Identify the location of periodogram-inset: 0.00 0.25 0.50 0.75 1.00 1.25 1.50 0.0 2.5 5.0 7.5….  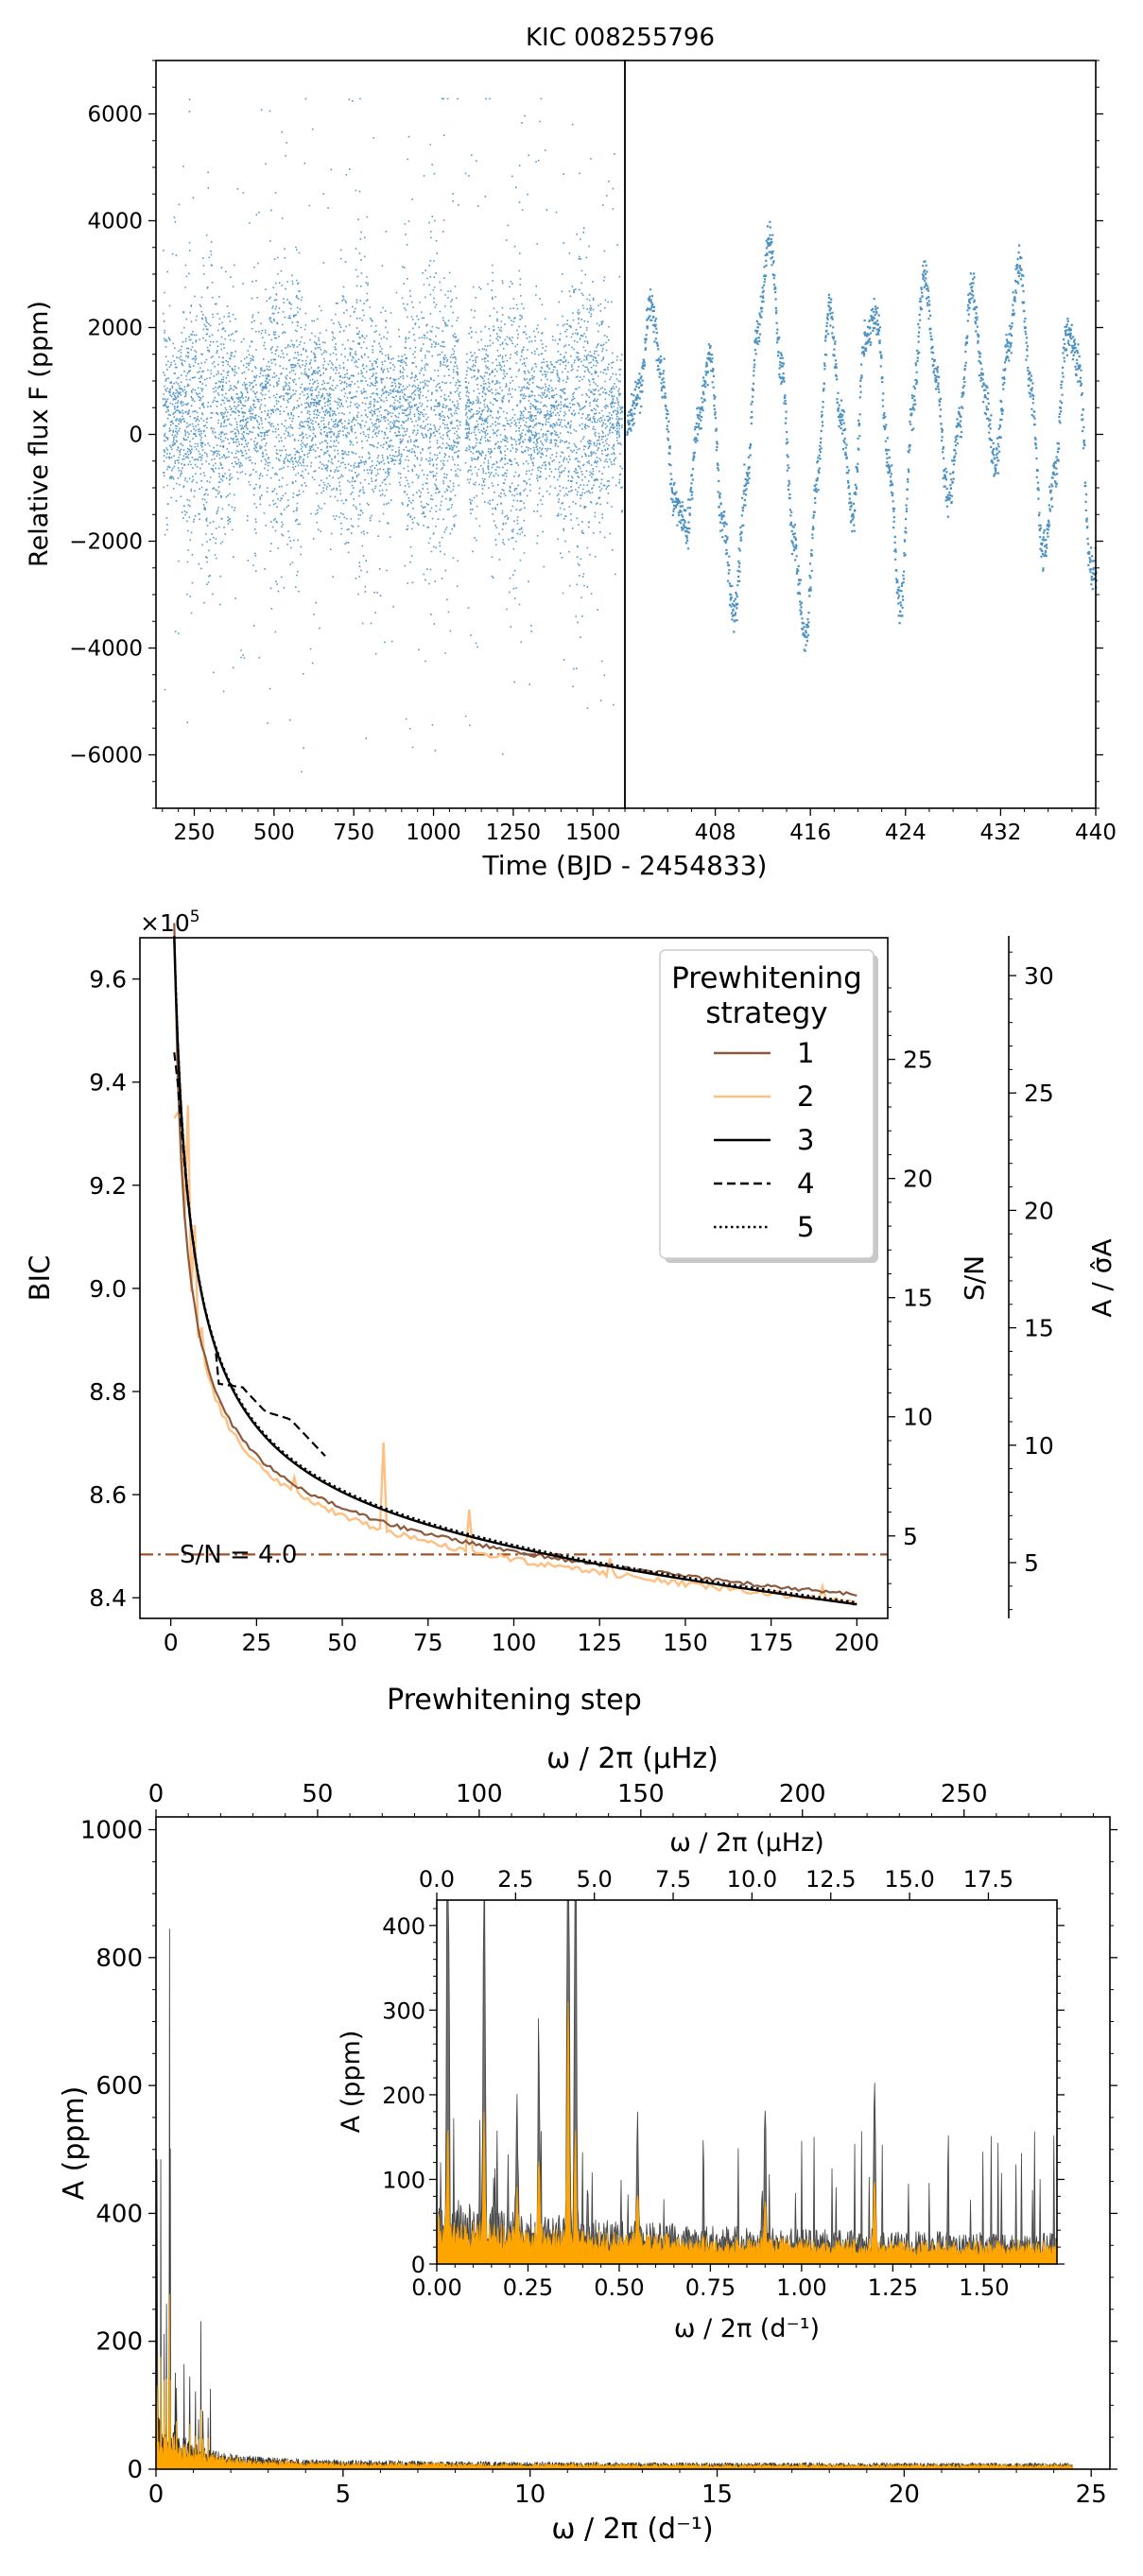
(701, 2085).